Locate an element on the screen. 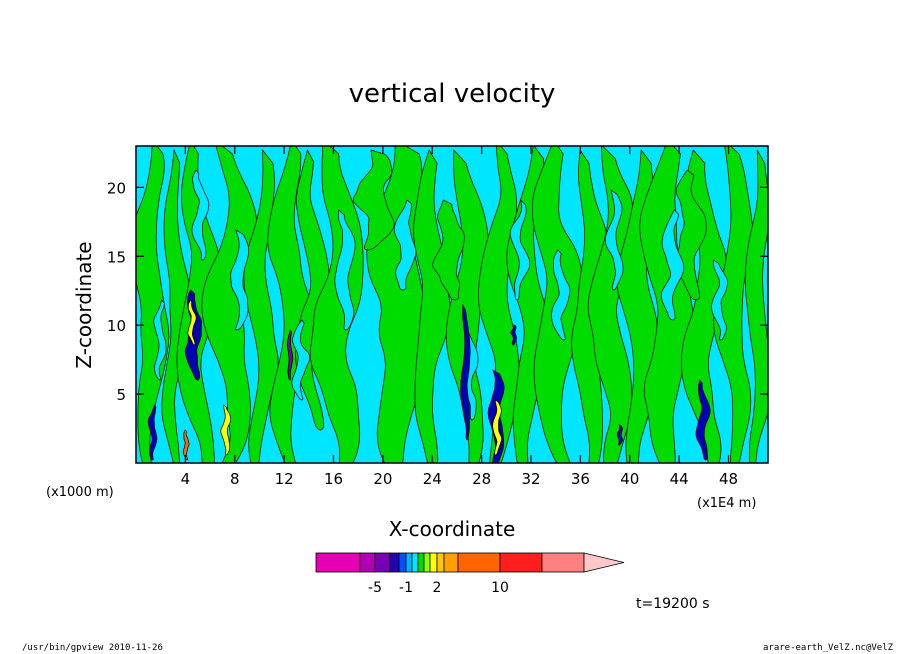 The image size is (904, 654). x-tick-label: 8 is located at coordinates (235, 479).